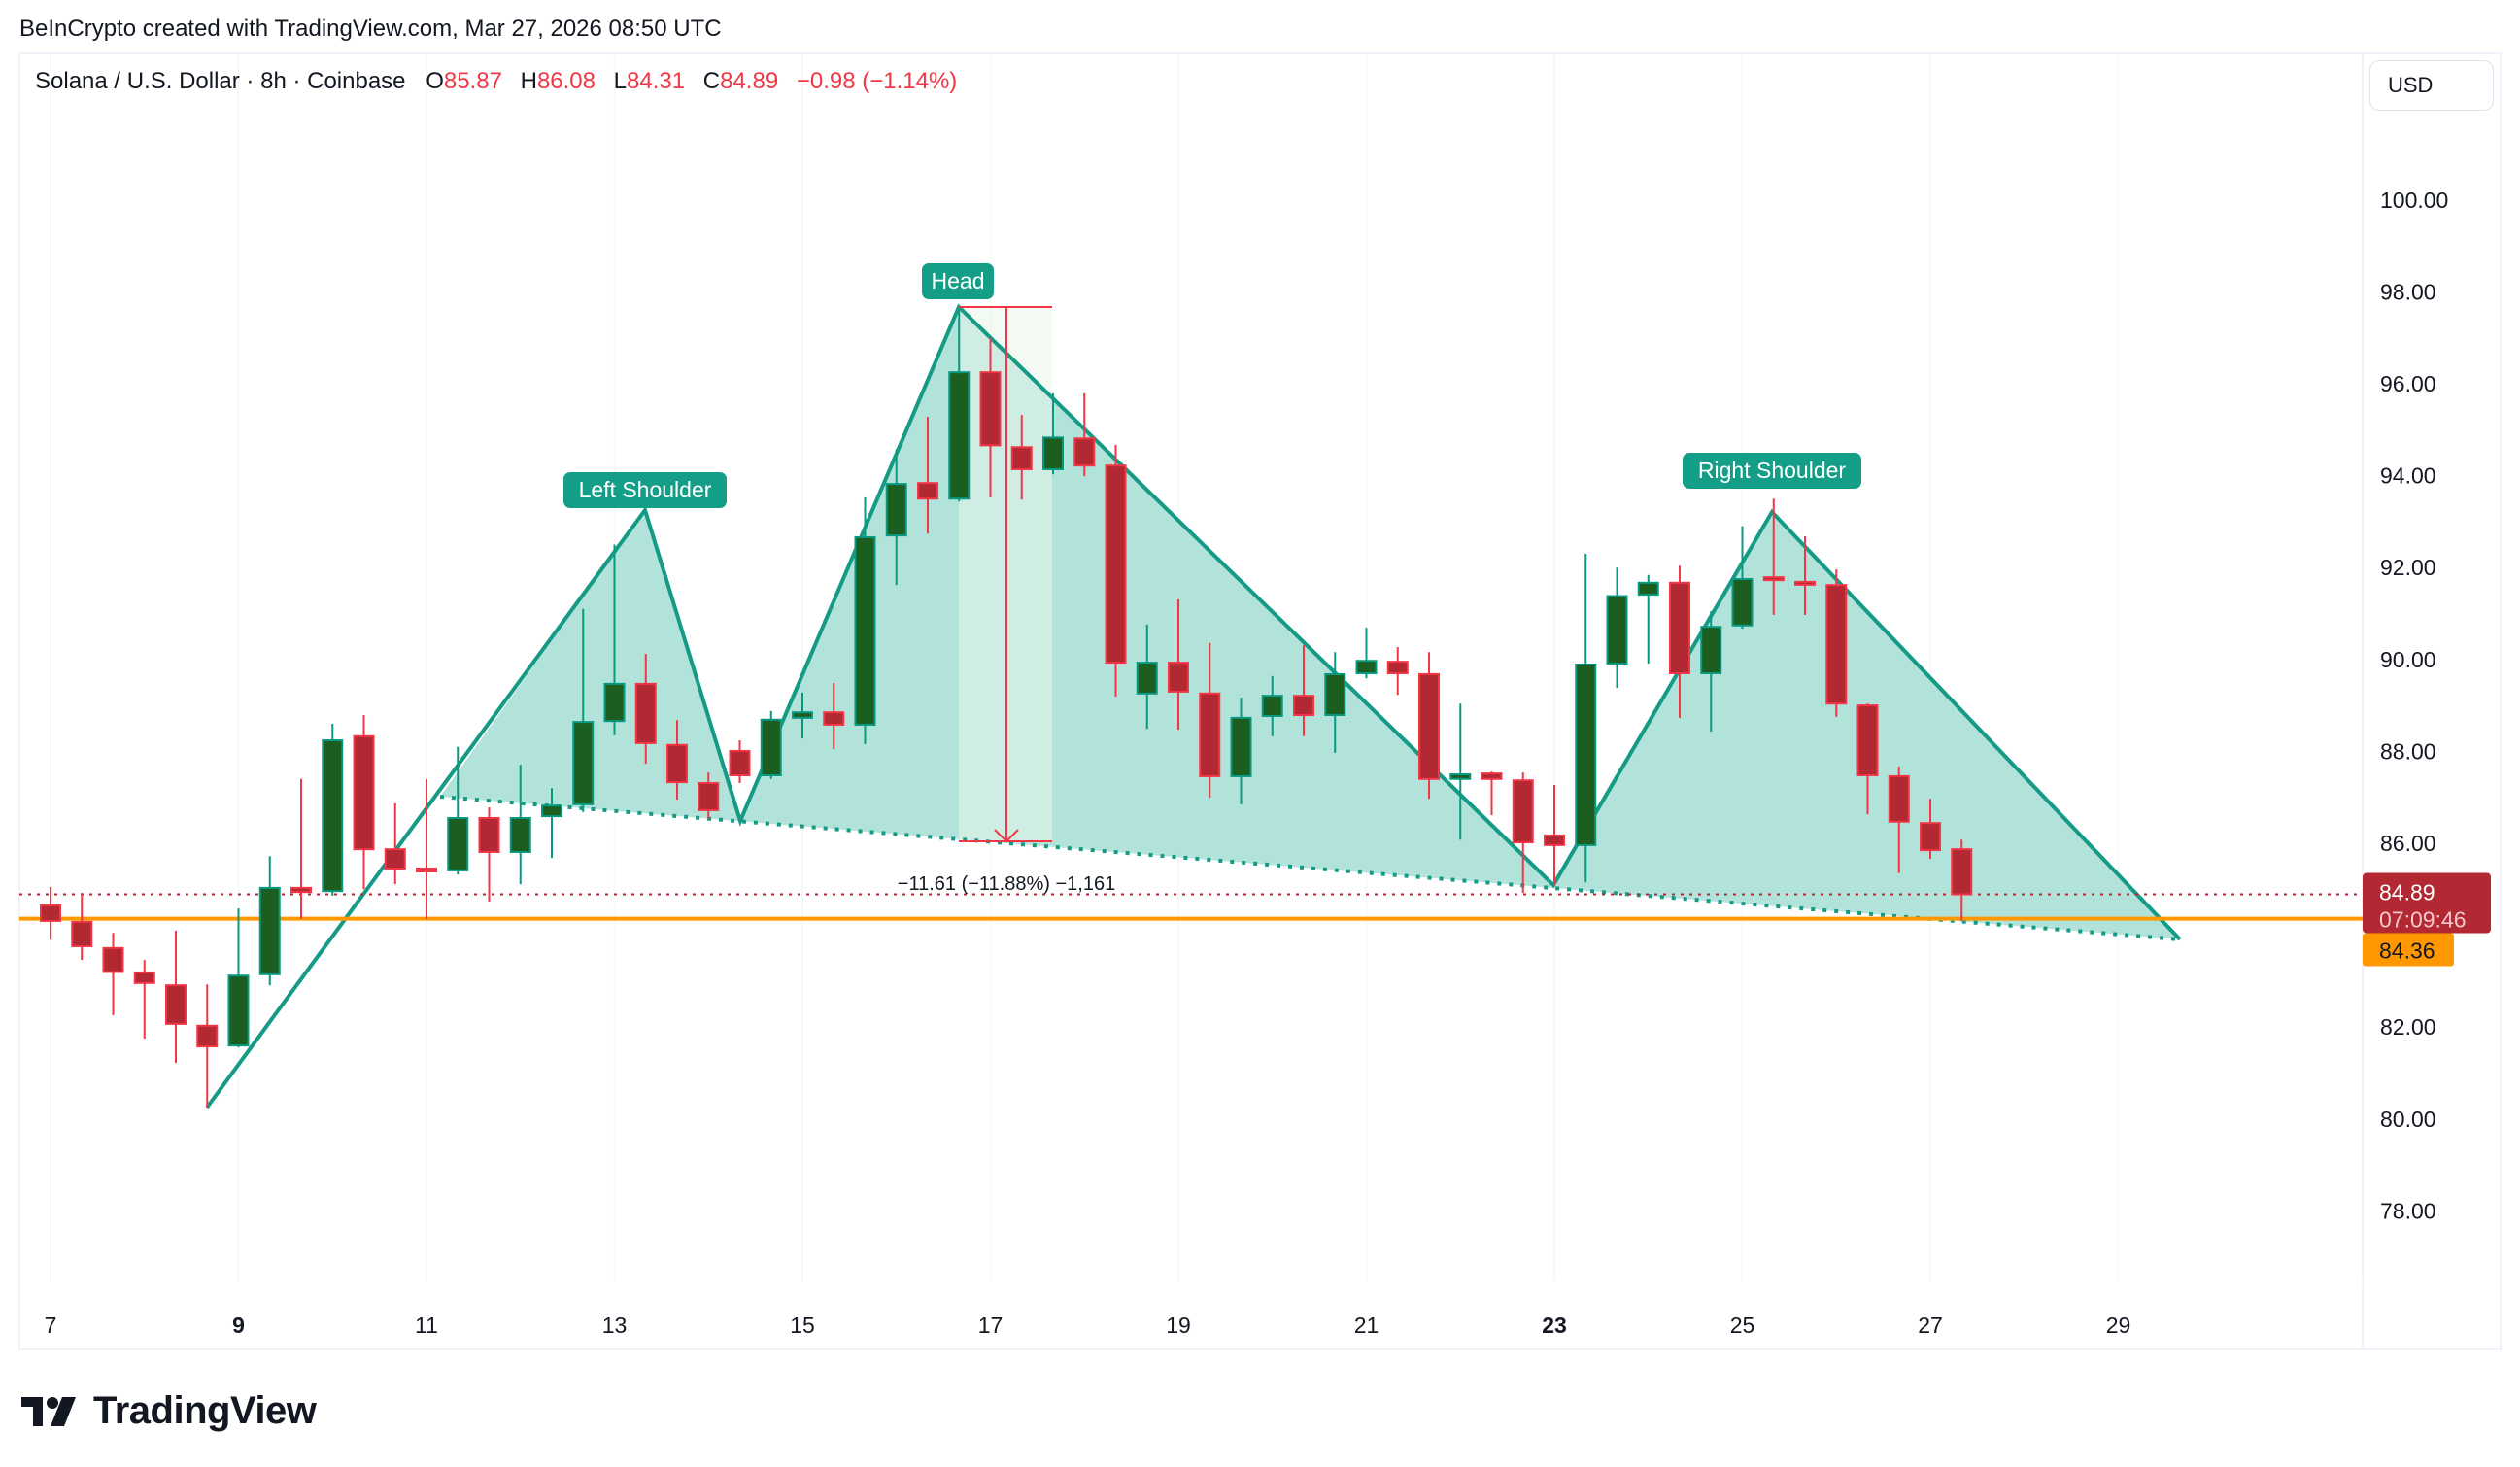 This screenshot has width=2520, height=1467. What do you see at coordinates (205, 1410) in the screenshot?
I see `tradingview-logo-text: TradingView` at bounding box center [205, 1410].